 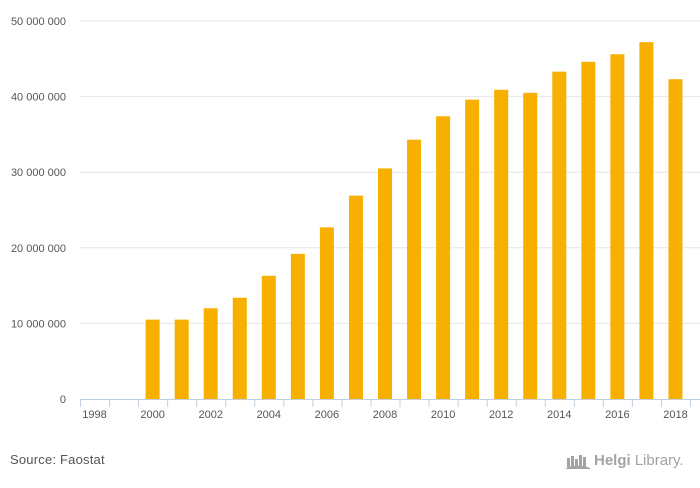 I want to click on y-tick-label: 40 000 000, so click(x=38, y=98).